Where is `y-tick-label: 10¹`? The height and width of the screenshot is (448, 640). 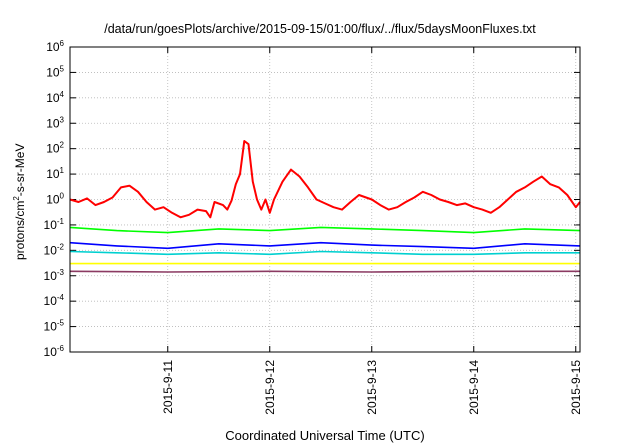
y-tick-label: 10¹ is located at coordinates (55, 173).